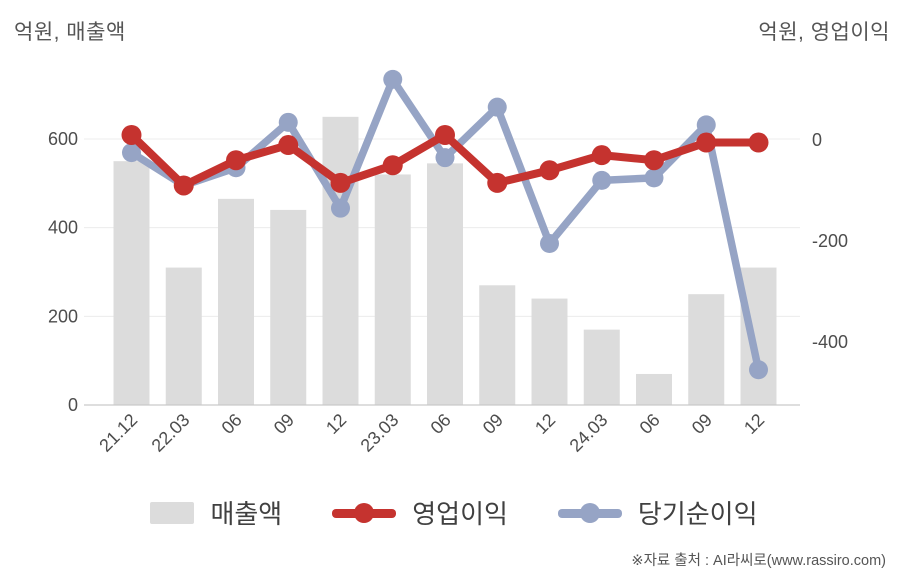 Image resolution: width=908 pixels, height=580 pixels. Describe the element at coordinates (73, 405) in the screenshot. I see `left-axis-tick-label: 0` at that location.